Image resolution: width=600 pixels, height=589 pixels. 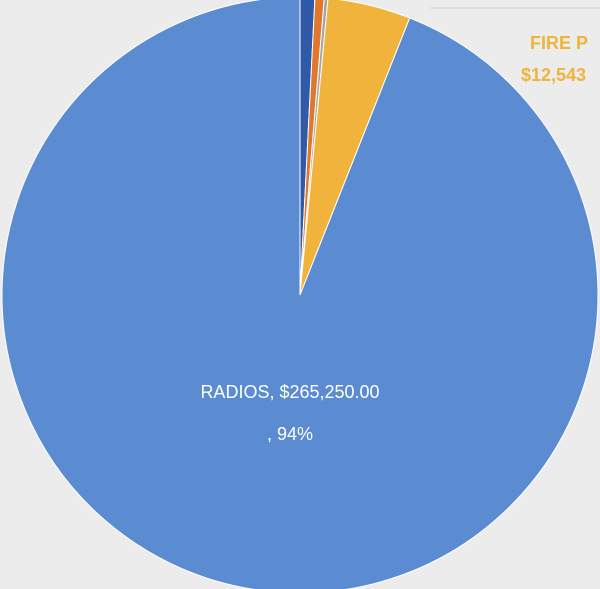 I want to click on data-label-fire-line1: FIRE P, so click(x=559, y=43).